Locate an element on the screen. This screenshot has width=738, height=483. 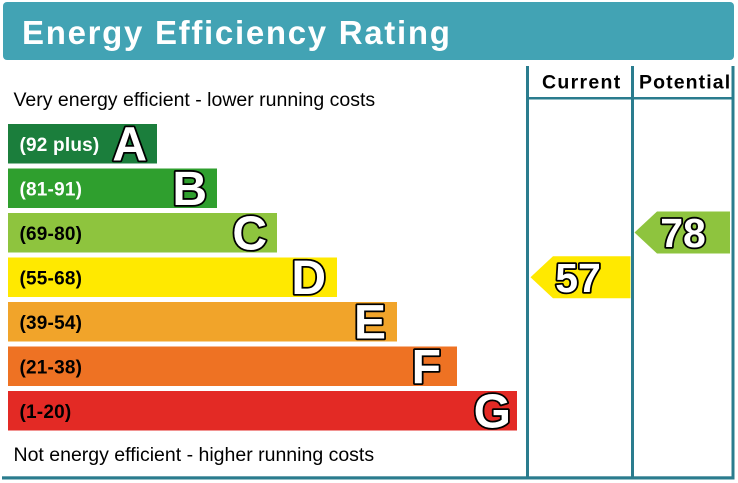
svg-text: A is located at coordinates (129, 145).